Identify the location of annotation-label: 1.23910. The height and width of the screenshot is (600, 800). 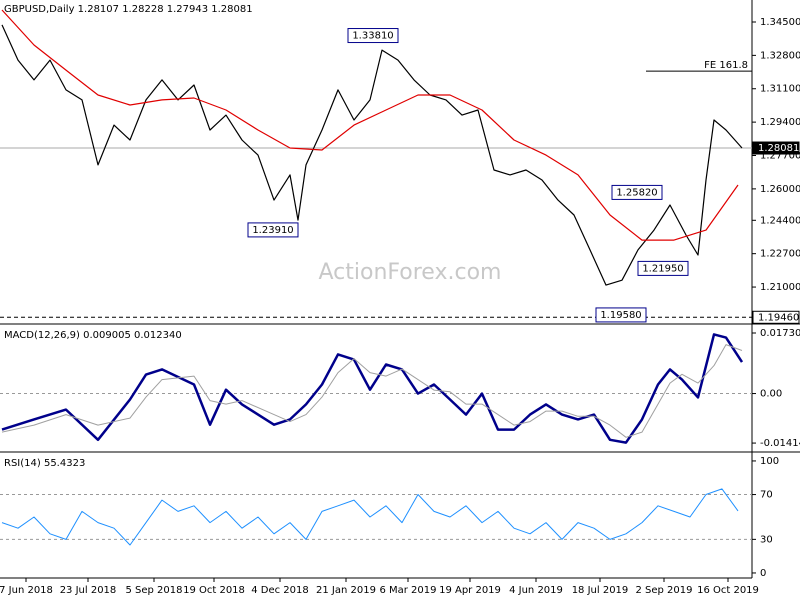
(272, 230).